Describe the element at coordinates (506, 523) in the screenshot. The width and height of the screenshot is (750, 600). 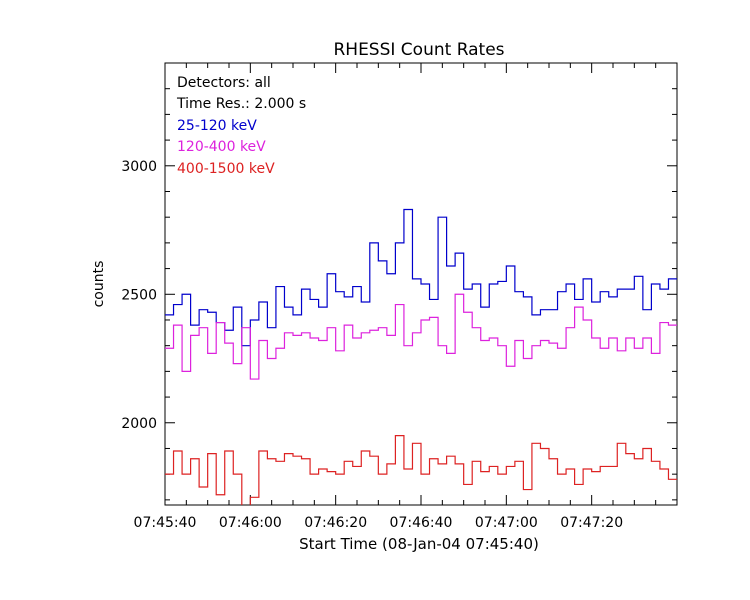
I see `x-tick-label-4: 07:47:00` at that location.